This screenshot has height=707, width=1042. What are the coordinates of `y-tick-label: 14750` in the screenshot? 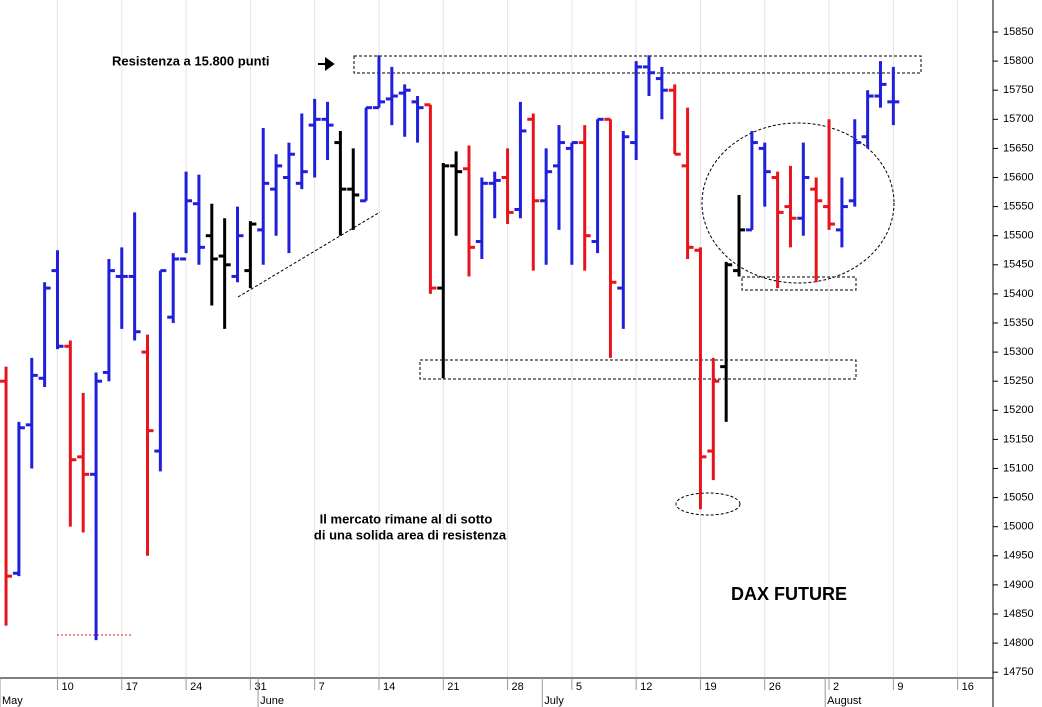 It's located at (1018, 672).